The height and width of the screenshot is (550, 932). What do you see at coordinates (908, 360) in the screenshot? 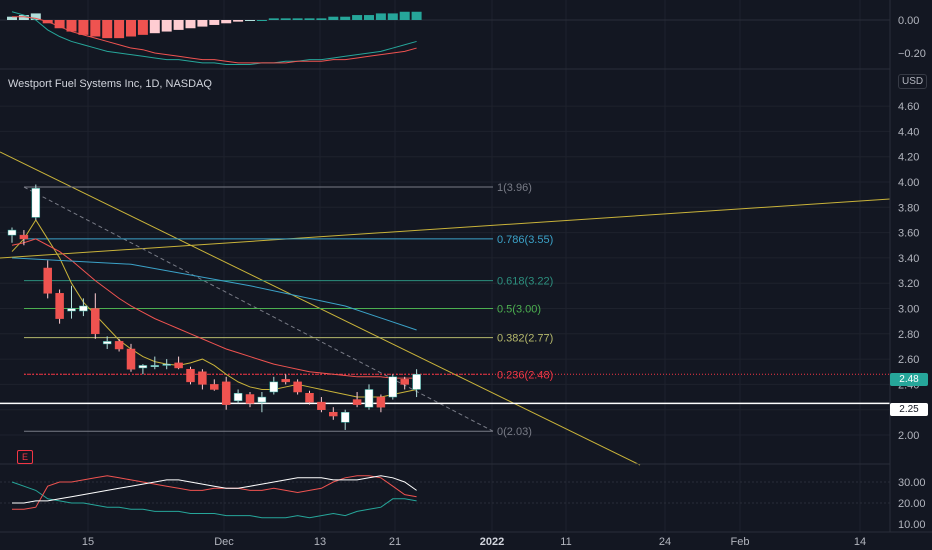
I see `price-axis-label: 2.60` at bounding box center [908, 360].